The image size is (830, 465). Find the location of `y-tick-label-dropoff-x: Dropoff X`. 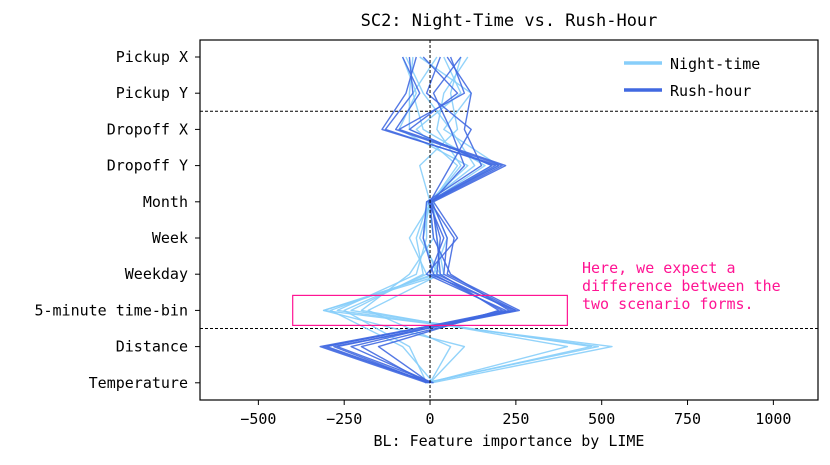

y-tick-label-dropoff-x: Dropoff X is located at coordinates (147, 129).